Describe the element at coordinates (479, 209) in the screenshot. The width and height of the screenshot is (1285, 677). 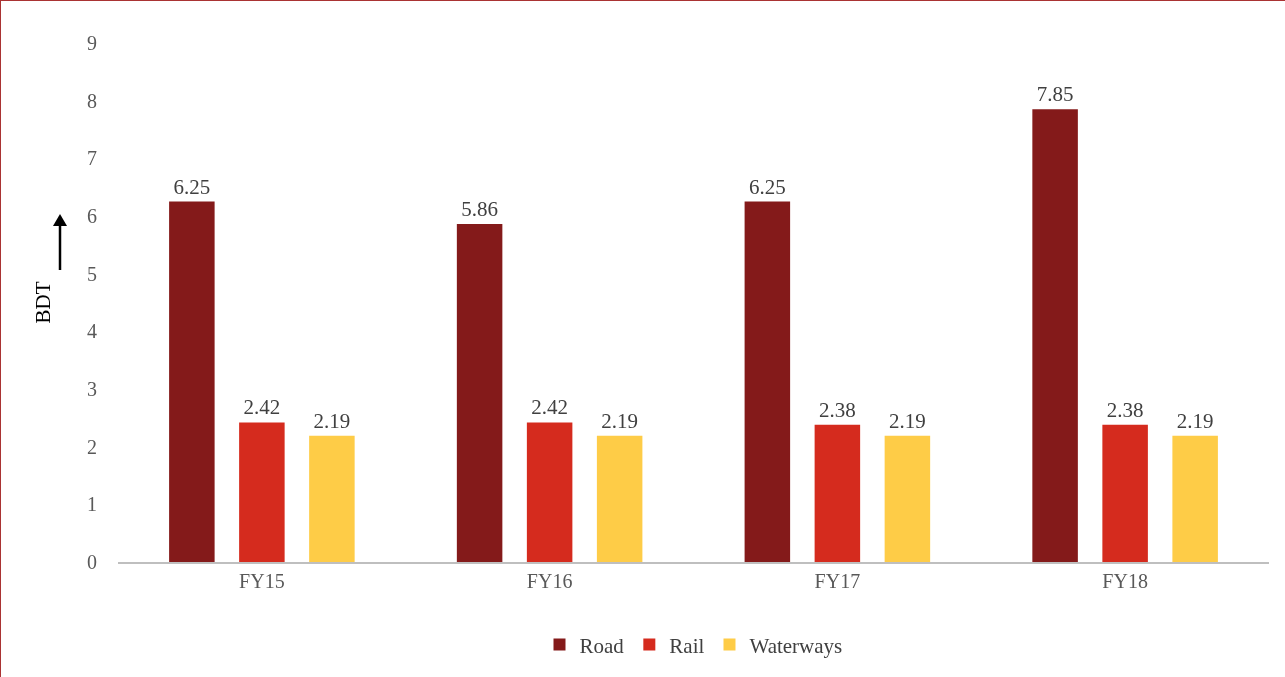
I see `data-label: 5.86` at that location.